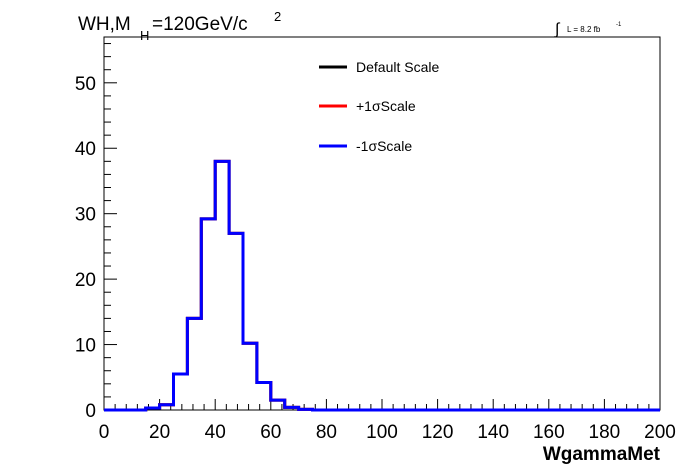  I want to click on title-mass: =120GeV/c, so click(200, 24).